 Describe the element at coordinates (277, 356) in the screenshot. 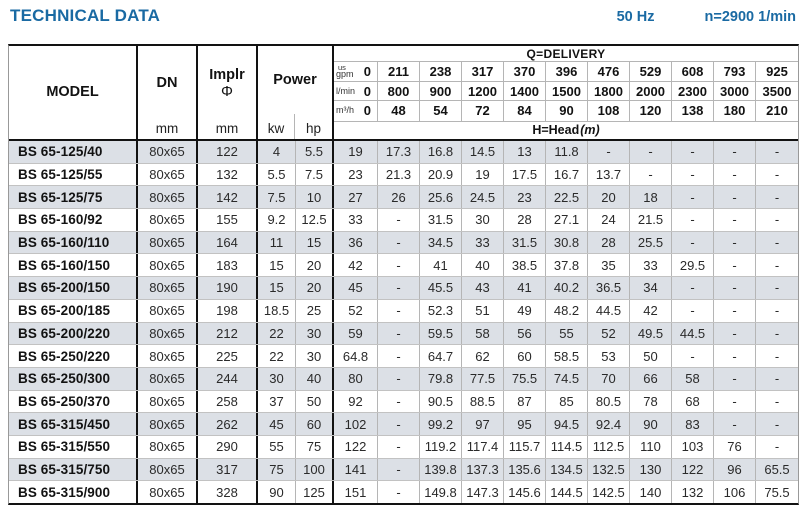

I see `kw-cell: 22` at that location.